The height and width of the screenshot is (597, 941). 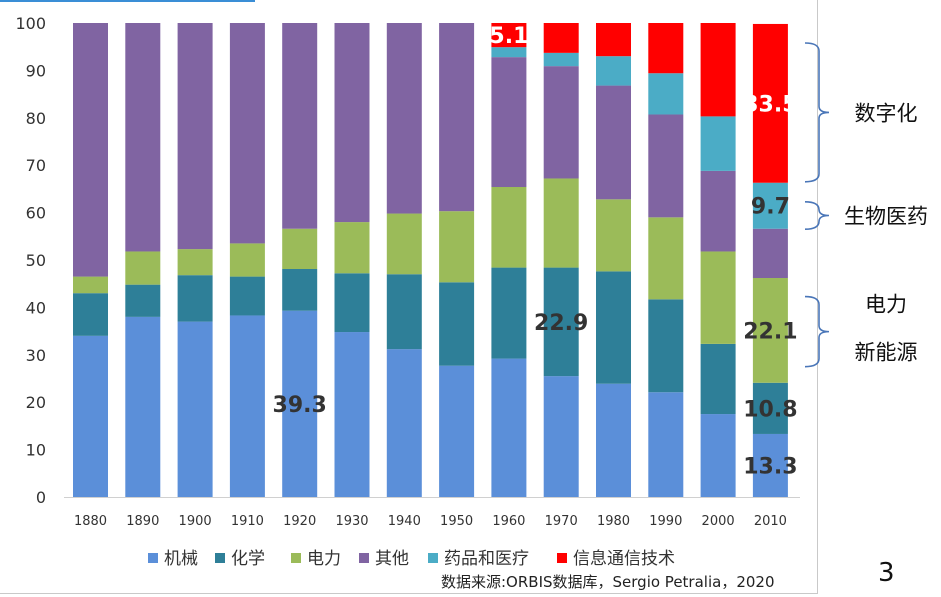 I want to click on data-label: 39.3, so click(x=300, y=405).